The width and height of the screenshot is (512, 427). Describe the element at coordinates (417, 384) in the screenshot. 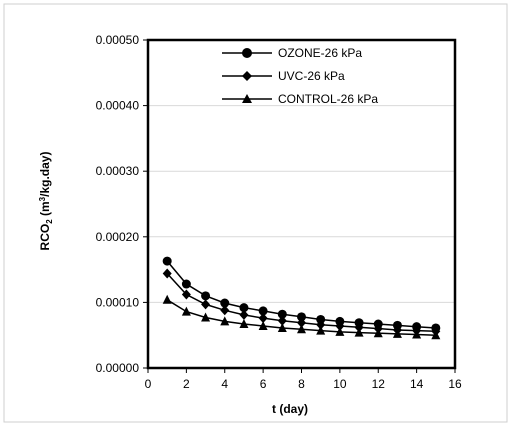

I see `x-tick-label: 14` at that location.